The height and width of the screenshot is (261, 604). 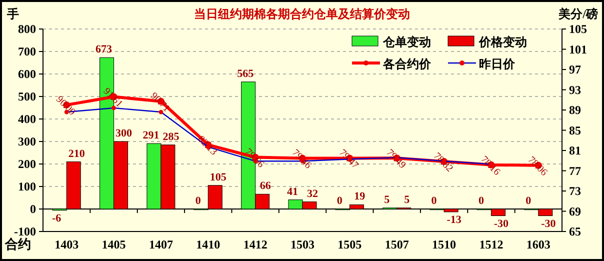 What do you see at coordinates (444, 245) in the screenshot?
I see `x-tick-label: 1510` at bounding box center [444, 245].